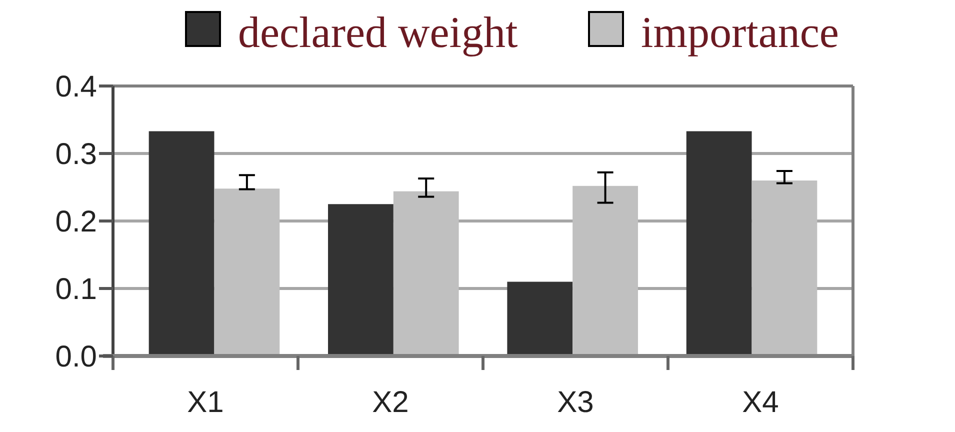 This screenshot has height=432, width=955. What do you see at coordinates (378, 32) in the screenshot?
I see `legend-label: declared weight` at bounding box center [378, 32].